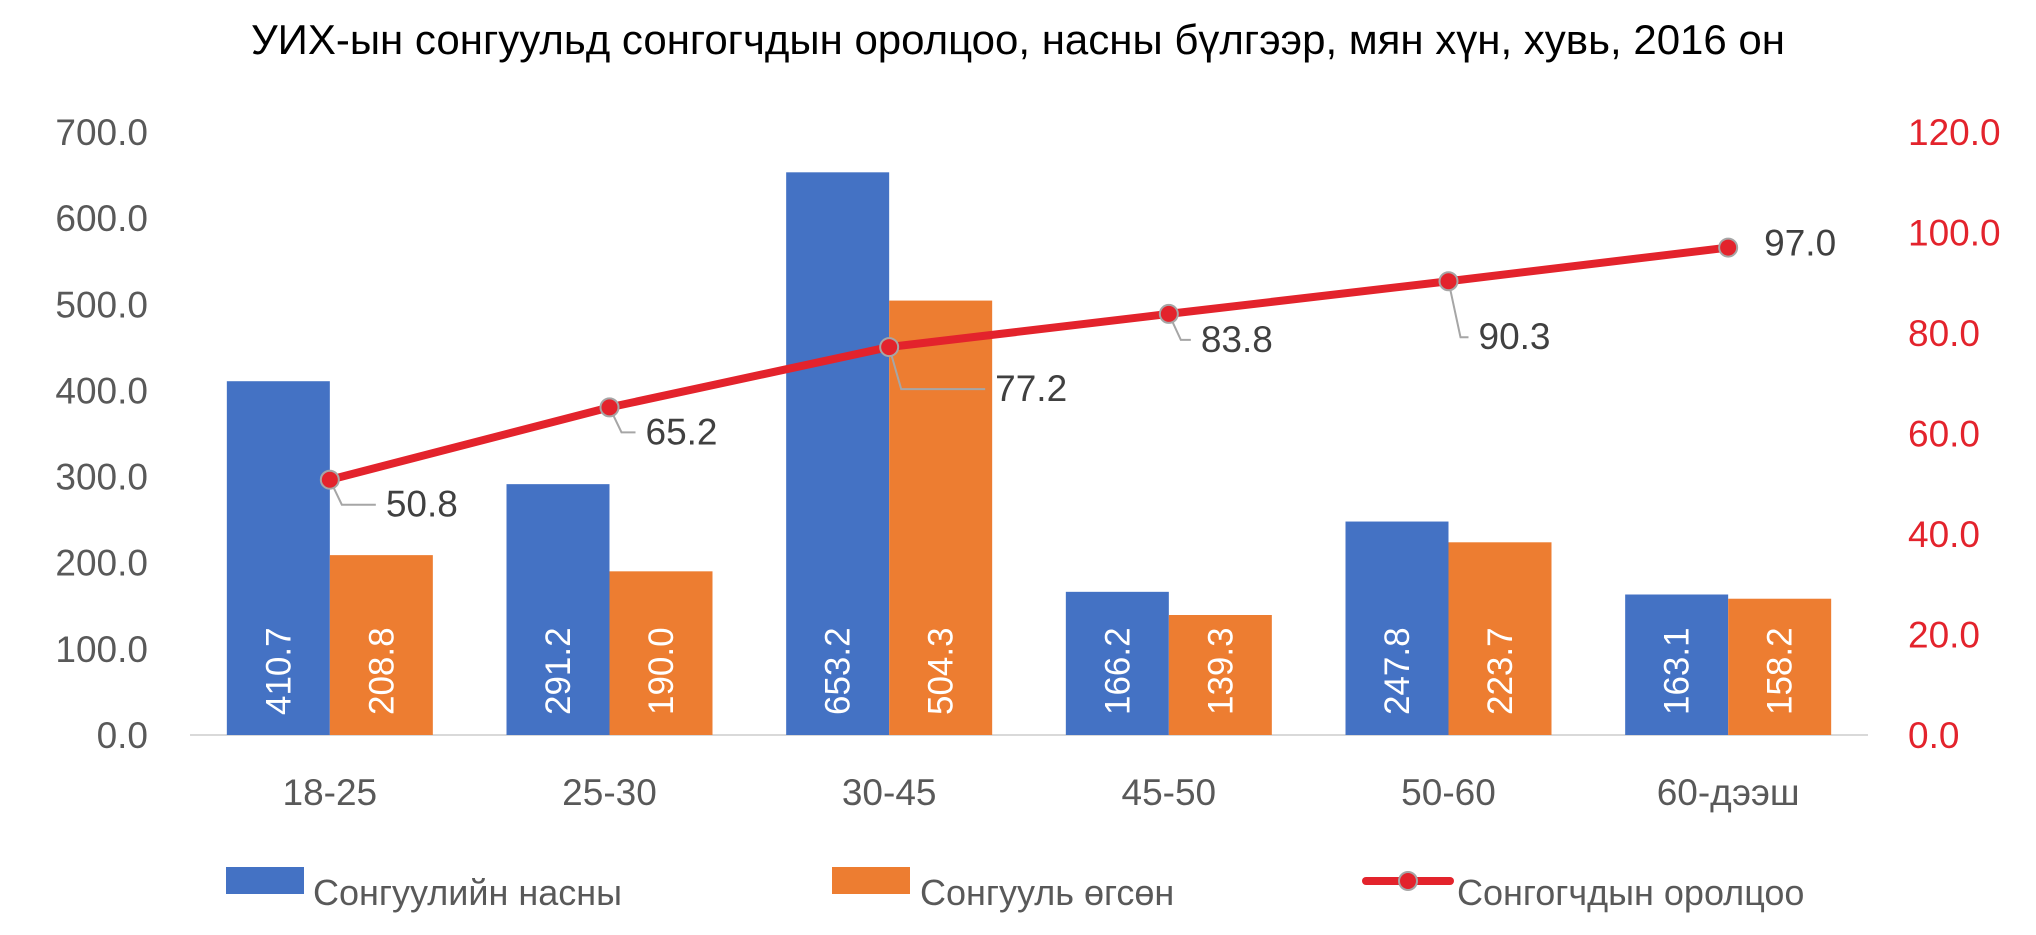 Image resolution: width=2036 pixels, height=935 pixels. I want to click on y-left-tick-label: 0.0, so click(122, 735).